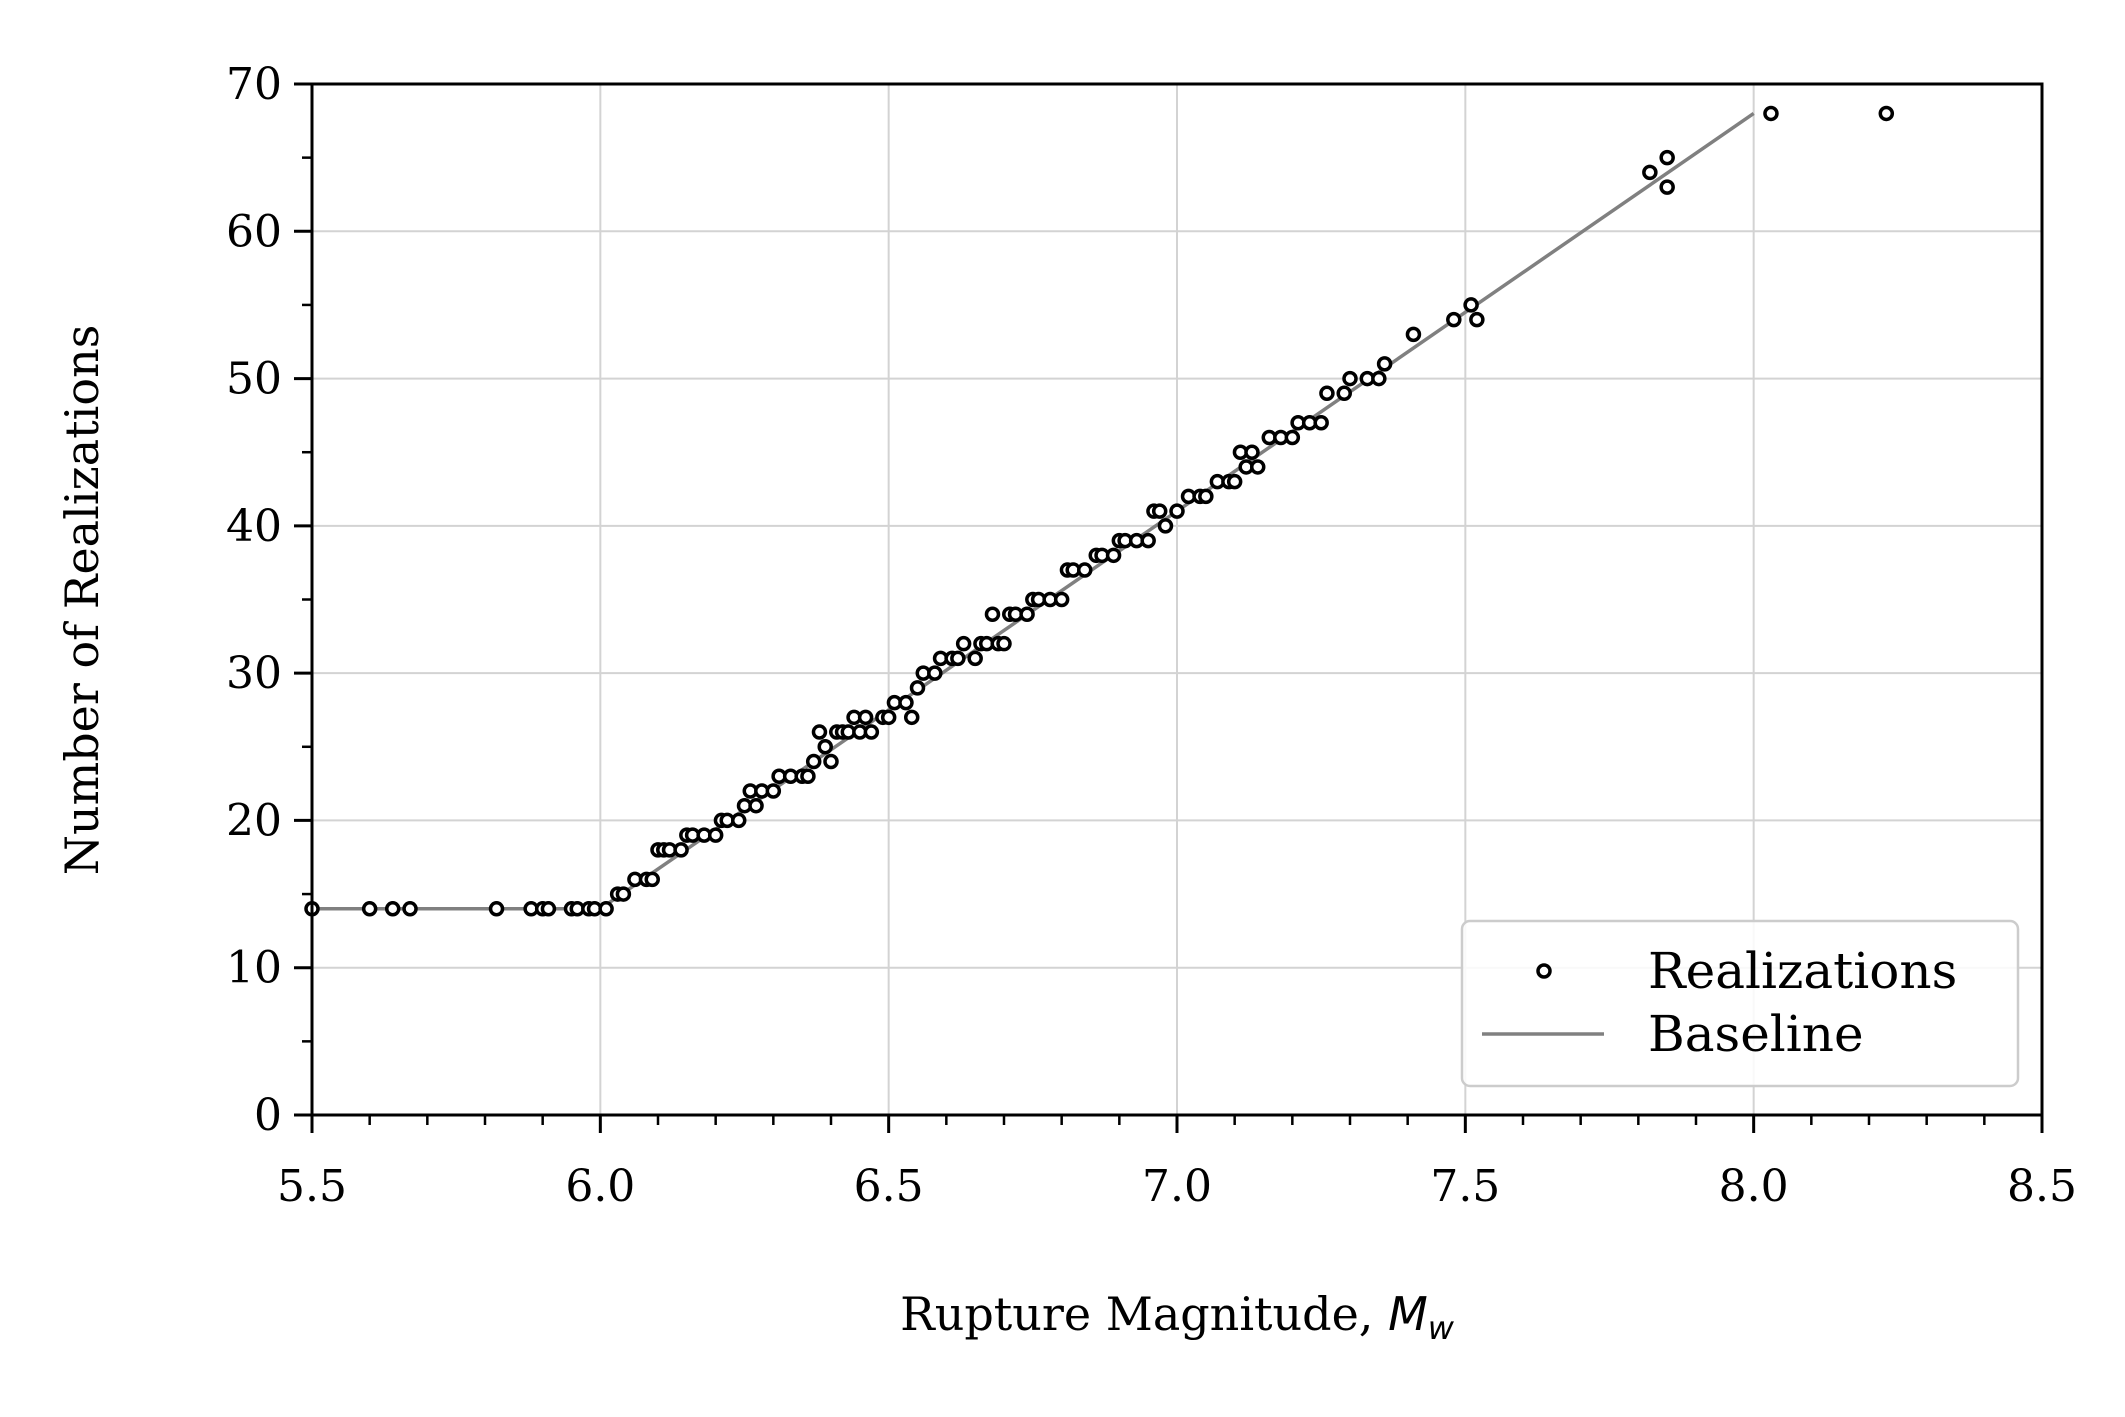 The height and width of the screenshot is (1417, 2125). I want to click on legend-box, so click(1740, 1003).